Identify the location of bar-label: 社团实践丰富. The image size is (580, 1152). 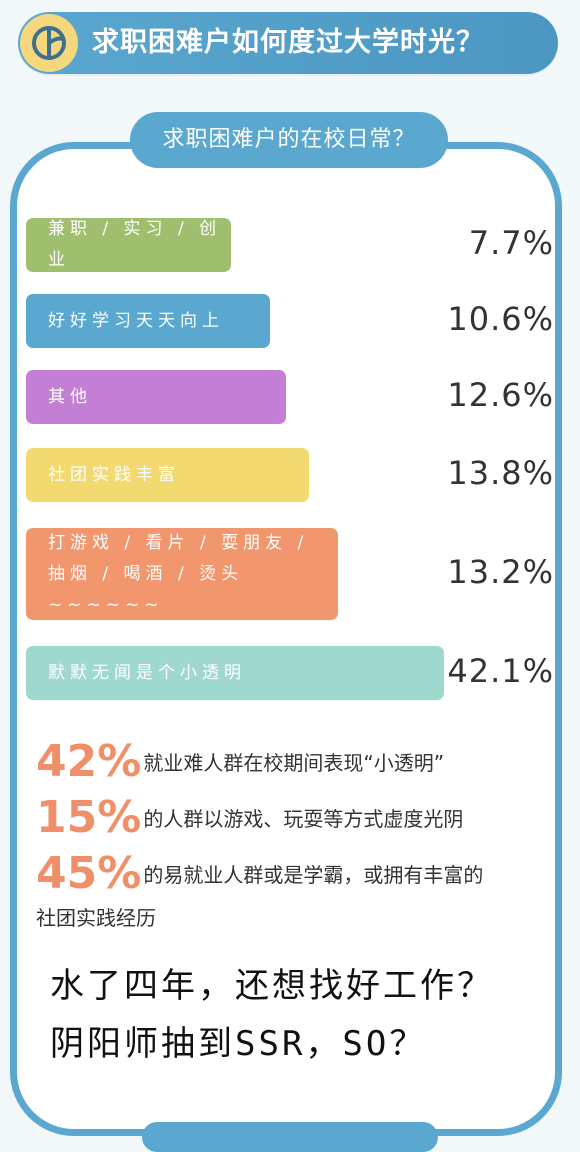
(114, 474).